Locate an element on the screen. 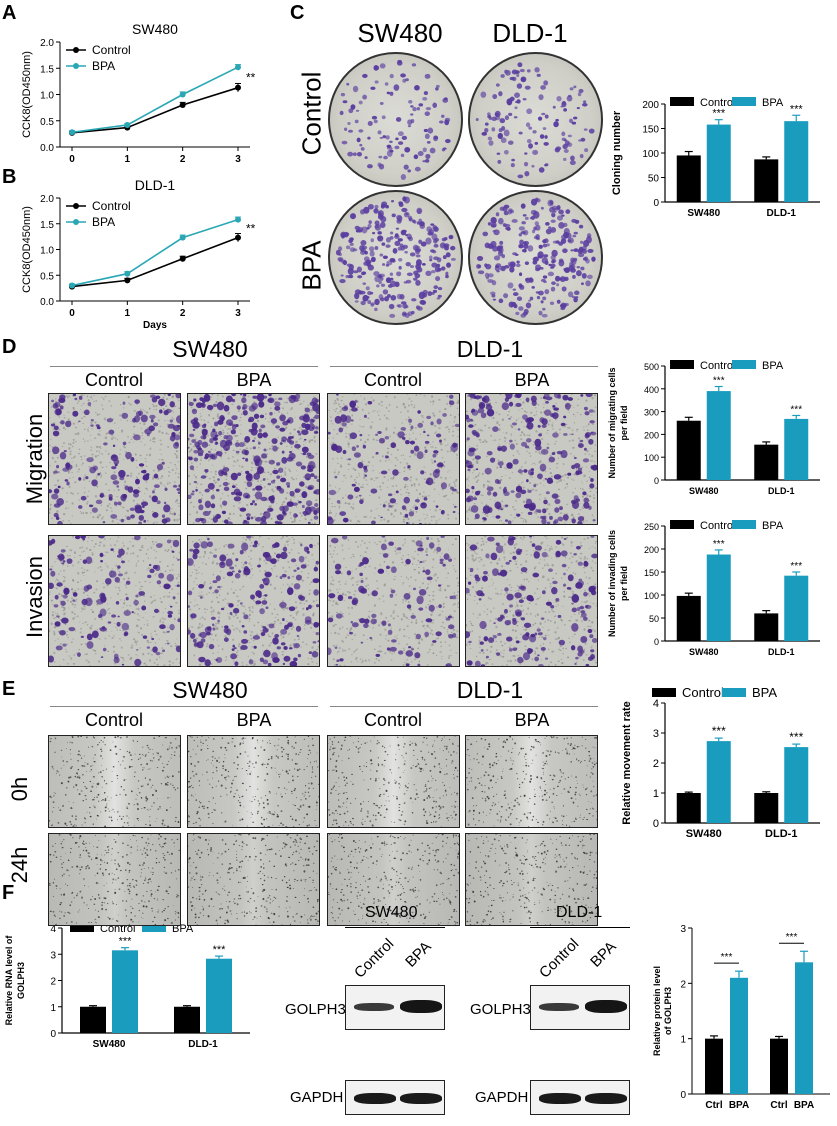 The image size is (837, 1126). y-tick-label: 200 is located at coordinates (650, 105).